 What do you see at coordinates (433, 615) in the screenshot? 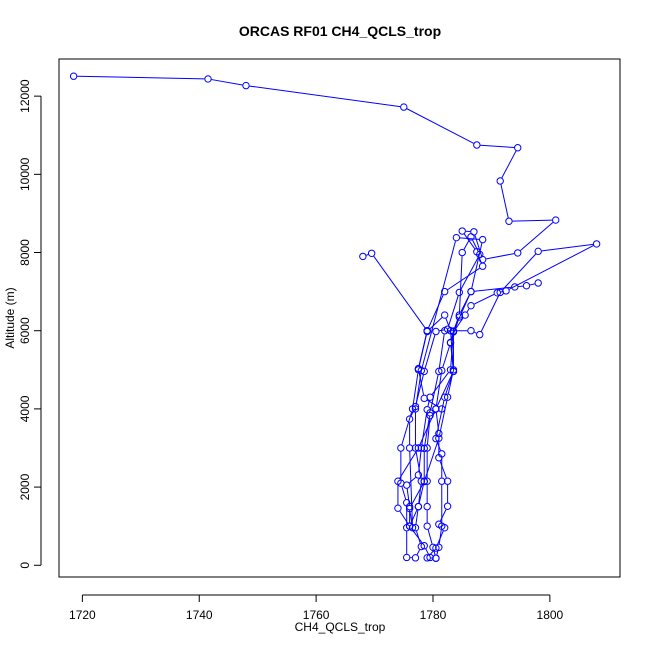
I see `x-tick-label: 1780` at bounding box center [433, 615].